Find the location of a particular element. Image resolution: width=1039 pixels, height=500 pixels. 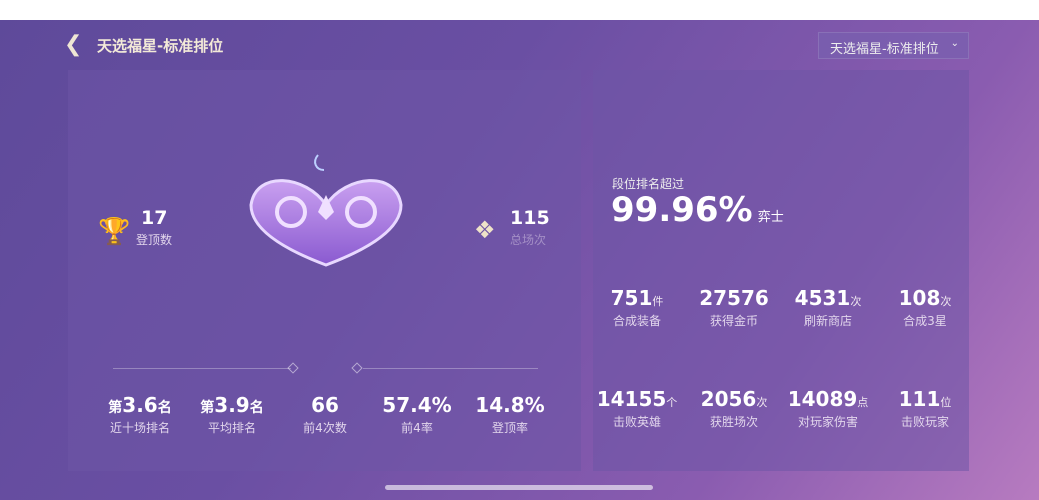

stat-value: 14155 is located at coordinates (631, 399).